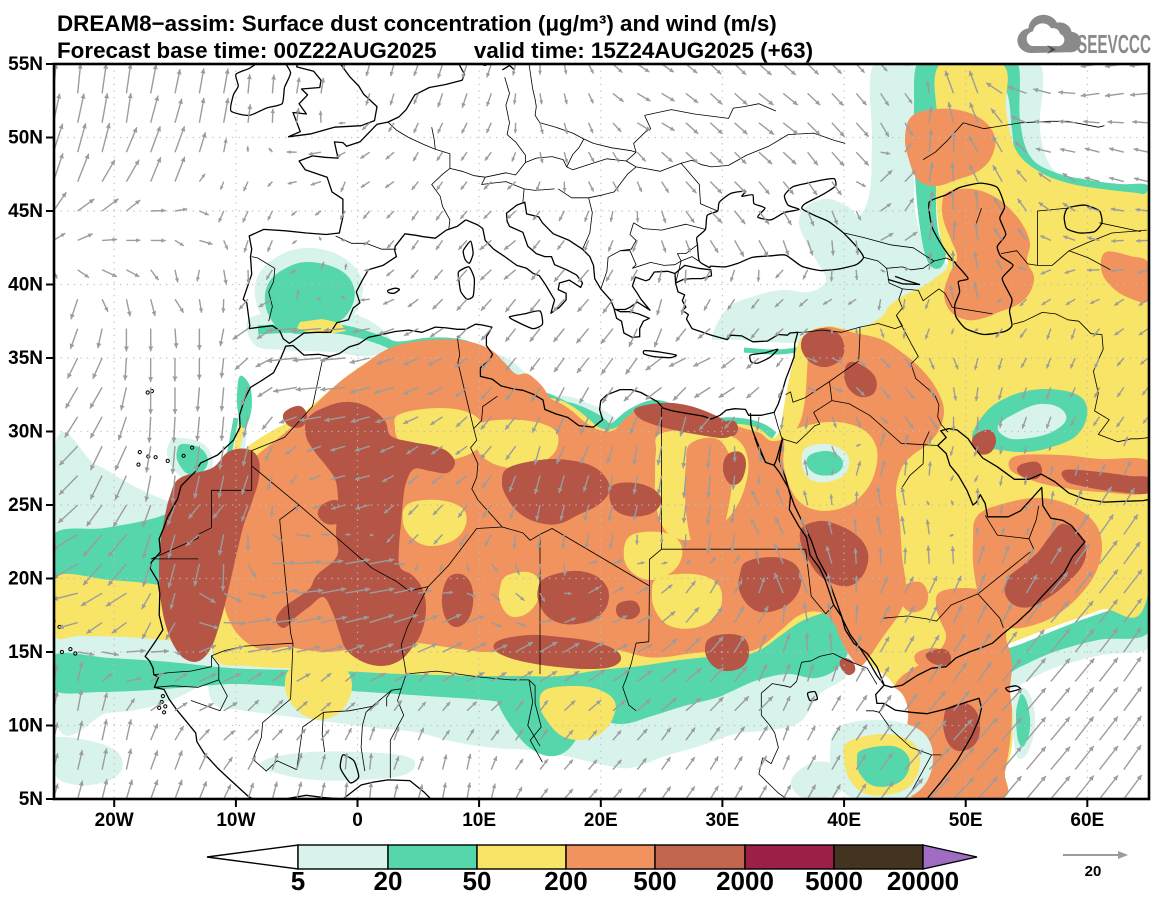 The image size is (1165, 907). What do you see at coordinates (114, 820) in the screenshot?
I see `svg-text: 20W` at bounding box center [114, 820].